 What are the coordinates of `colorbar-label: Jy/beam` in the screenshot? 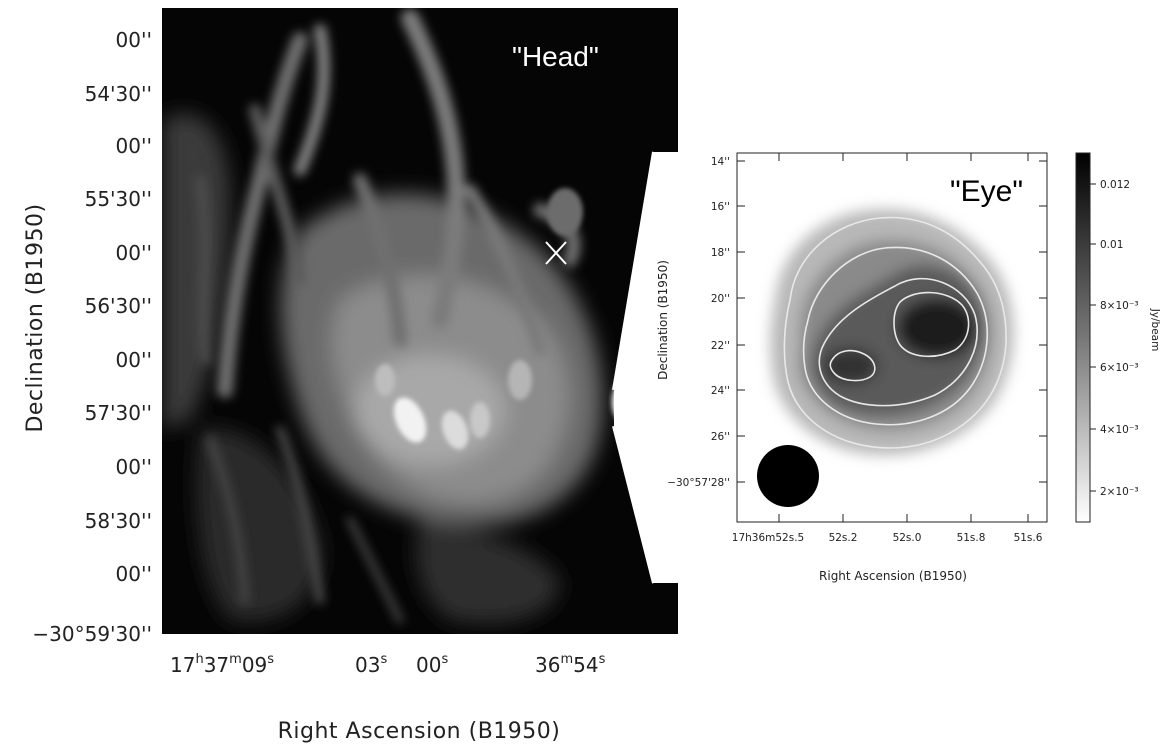 It's located at (1155, 330).